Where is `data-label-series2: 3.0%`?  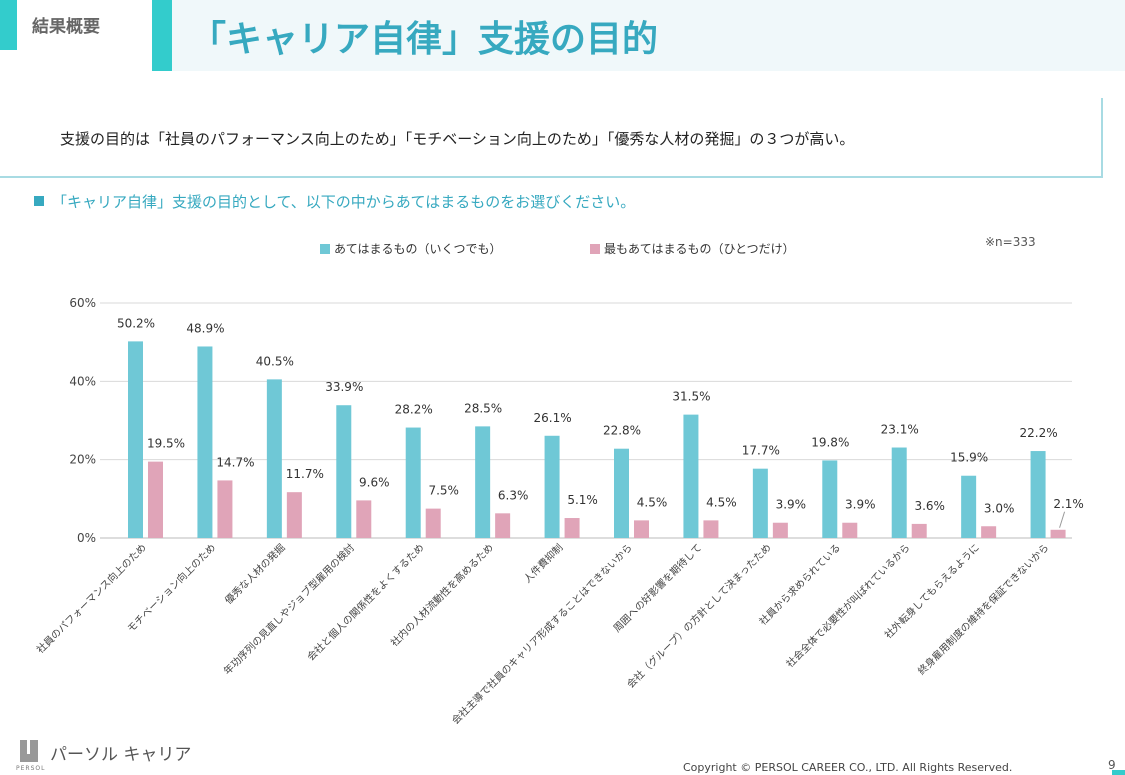 data-label-series2: 3.0% is located at coordinates (999, 508).